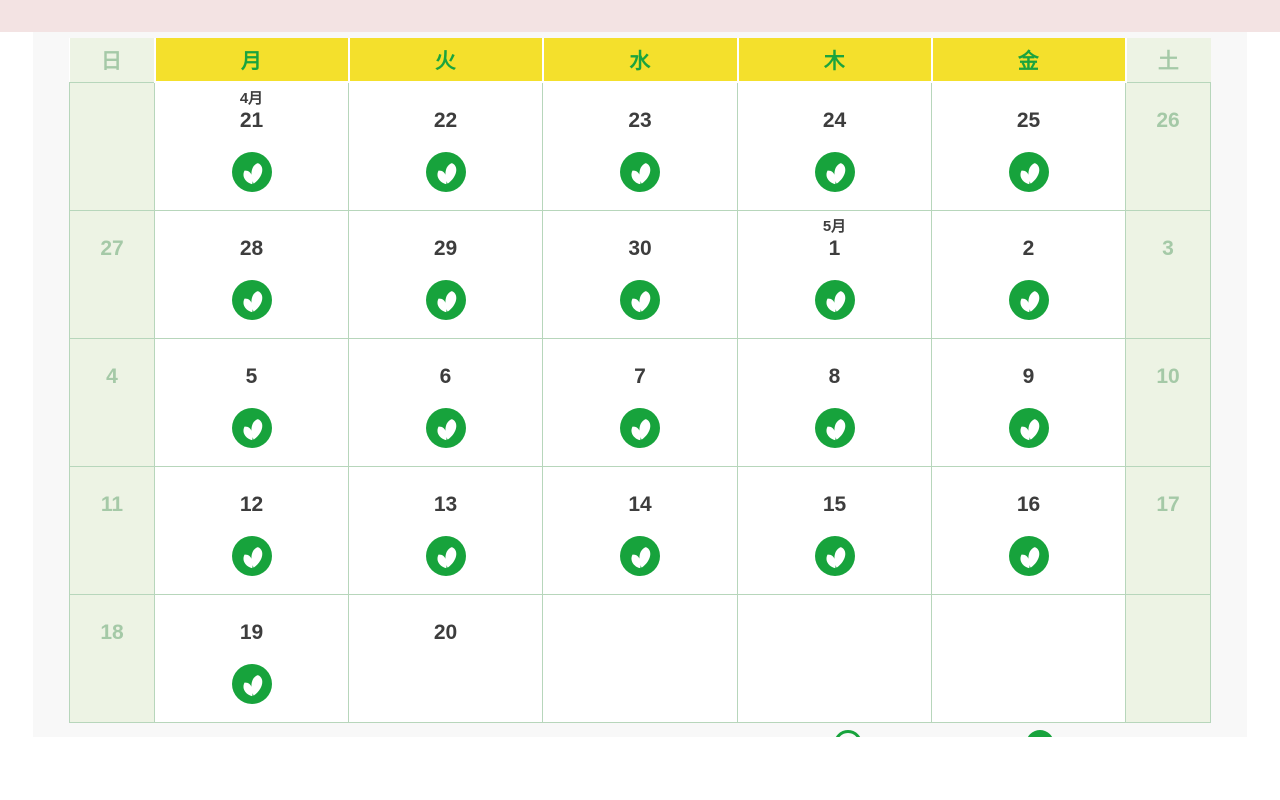  I want to click on date-number: 6, so click(445, 376).